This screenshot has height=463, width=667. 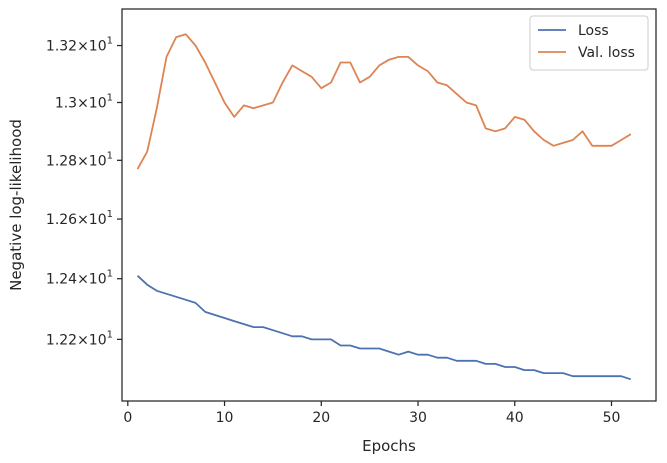 What do you see at coordinates (515, 418) in the screenshot?
I see `x-tick-label: 40` at bounding box center [515, 418].